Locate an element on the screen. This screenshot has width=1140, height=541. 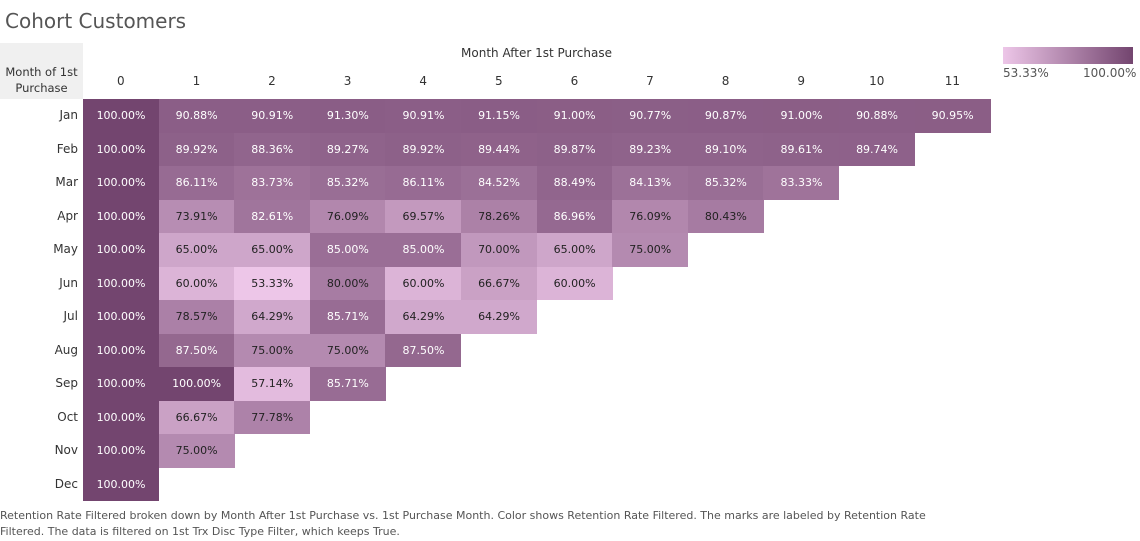
heatmap-cell: 66.67% is located at coordinates (499, 283).